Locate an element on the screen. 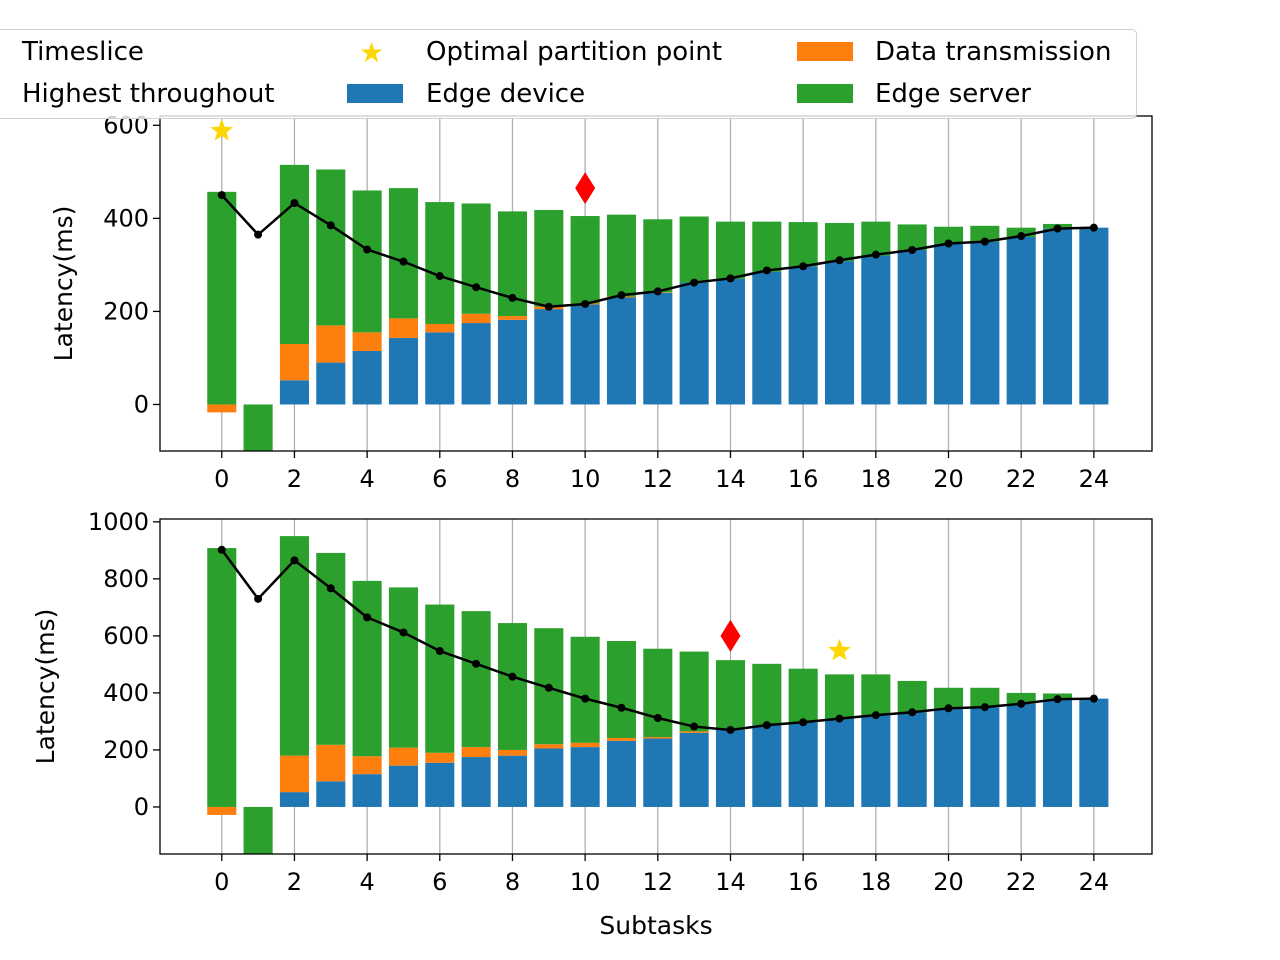 This screenshot has width=1280, height=960. x-tick-label: 6 is located at coordinates (439, 479).